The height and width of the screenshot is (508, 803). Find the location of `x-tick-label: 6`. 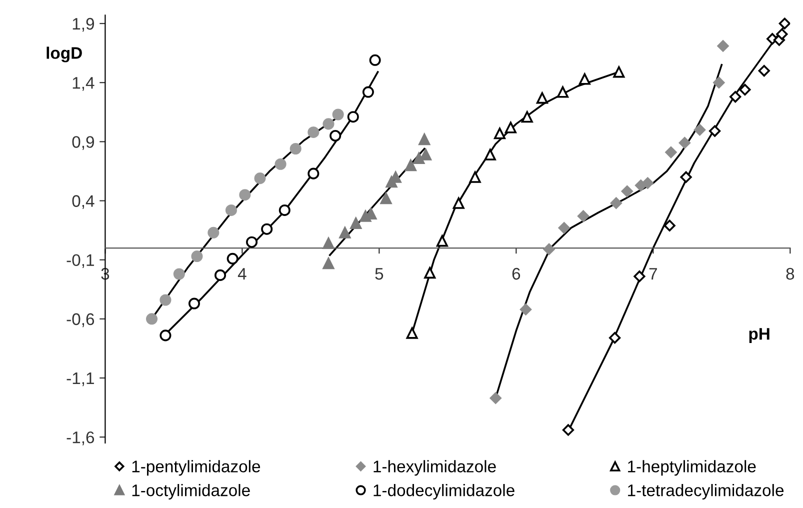

x-tick-label: 6 is located at coordinates (516, 274).